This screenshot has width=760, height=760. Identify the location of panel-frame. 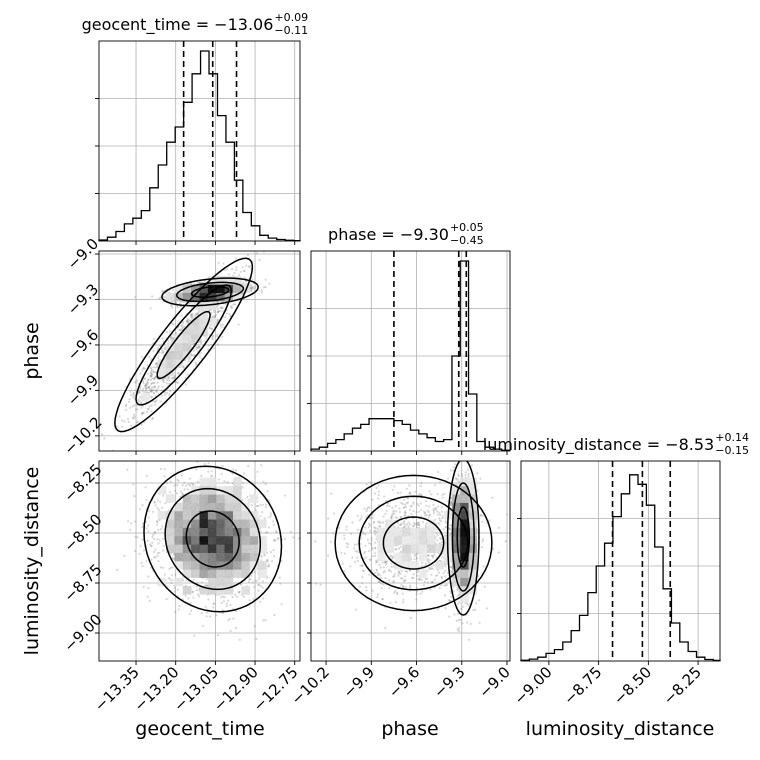
(199, 141).